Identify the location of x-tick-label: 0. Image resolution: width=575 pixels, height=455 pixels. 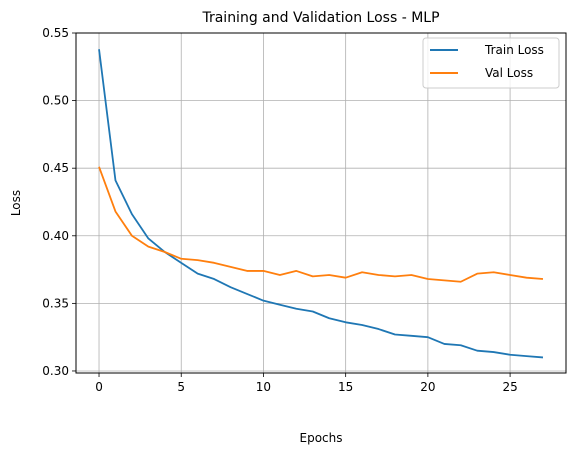
(99, 387).